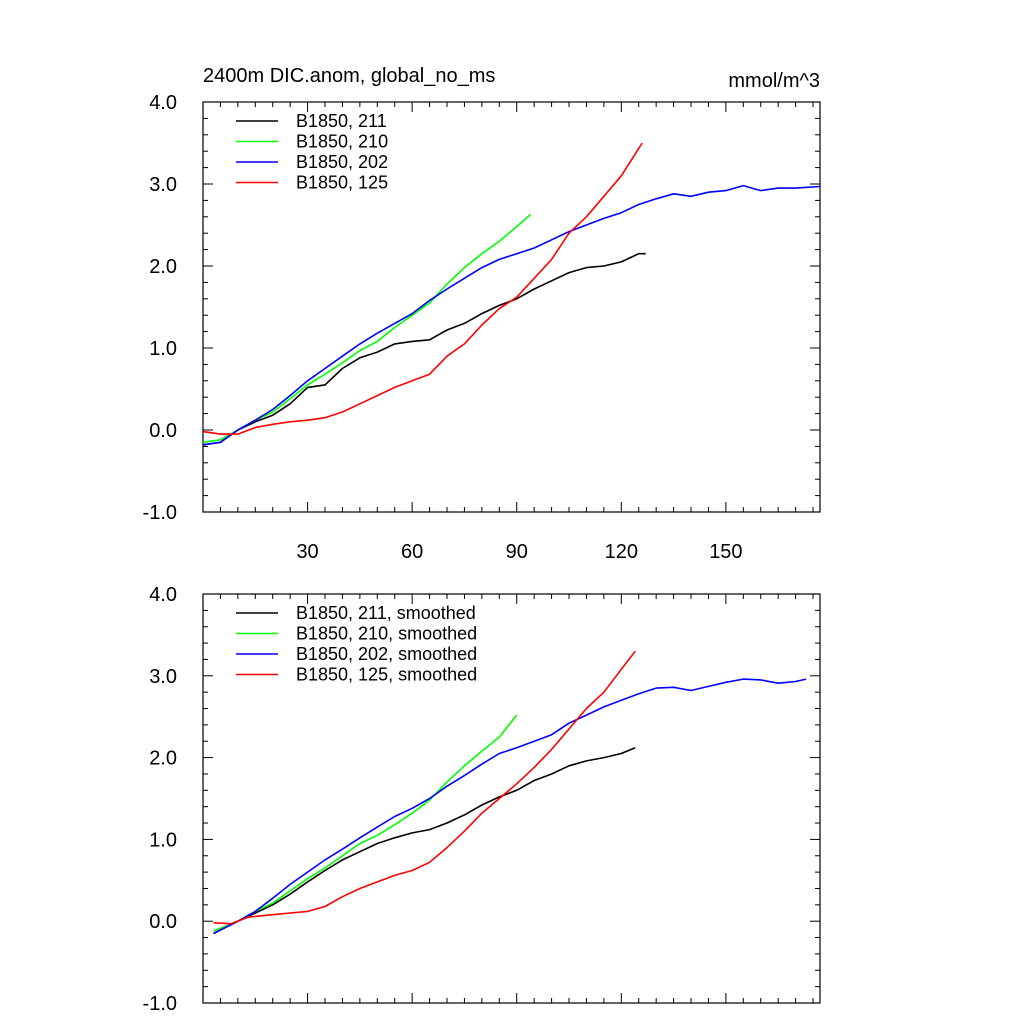 The width and height of the screenshot is (1024, 1024). What do you see at coordinates (412, 552) in the screenshot?
I see `x-tick-label: 60` at bounding box center [412, 552].